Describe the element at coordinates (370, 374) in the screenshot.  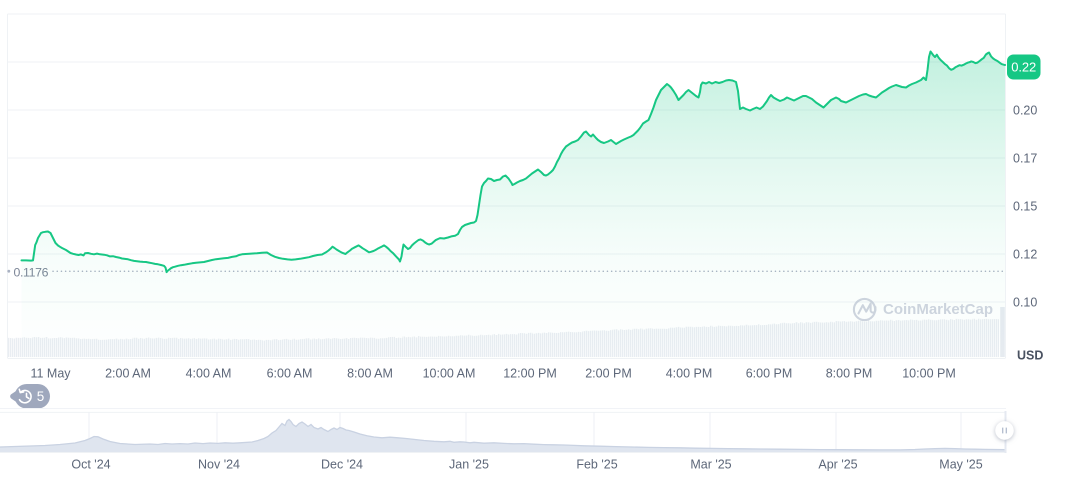
I see `svg-text: 8:00 AM` at that location.